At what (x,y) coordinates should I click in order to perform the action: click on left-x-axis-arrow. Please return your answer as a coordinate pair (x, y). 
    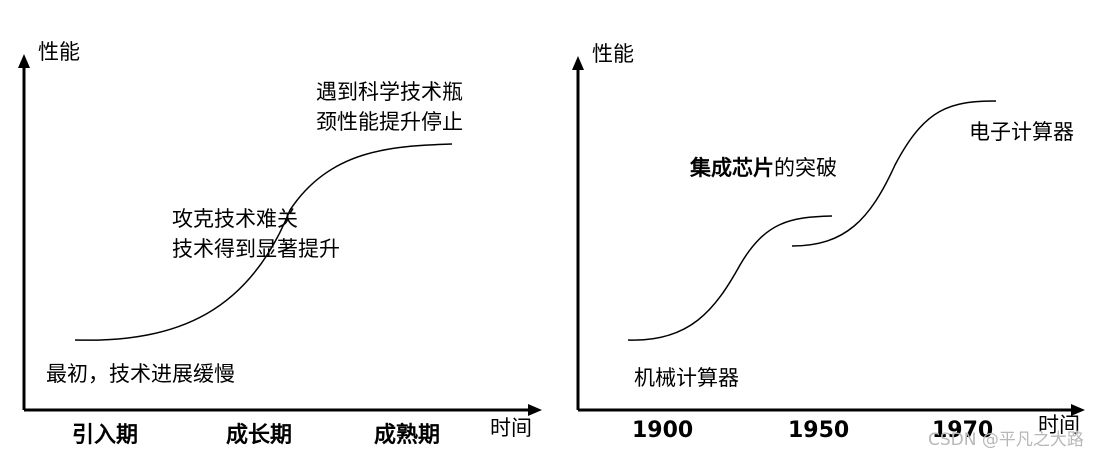
    Looking at the image, I should click on (535, 410).